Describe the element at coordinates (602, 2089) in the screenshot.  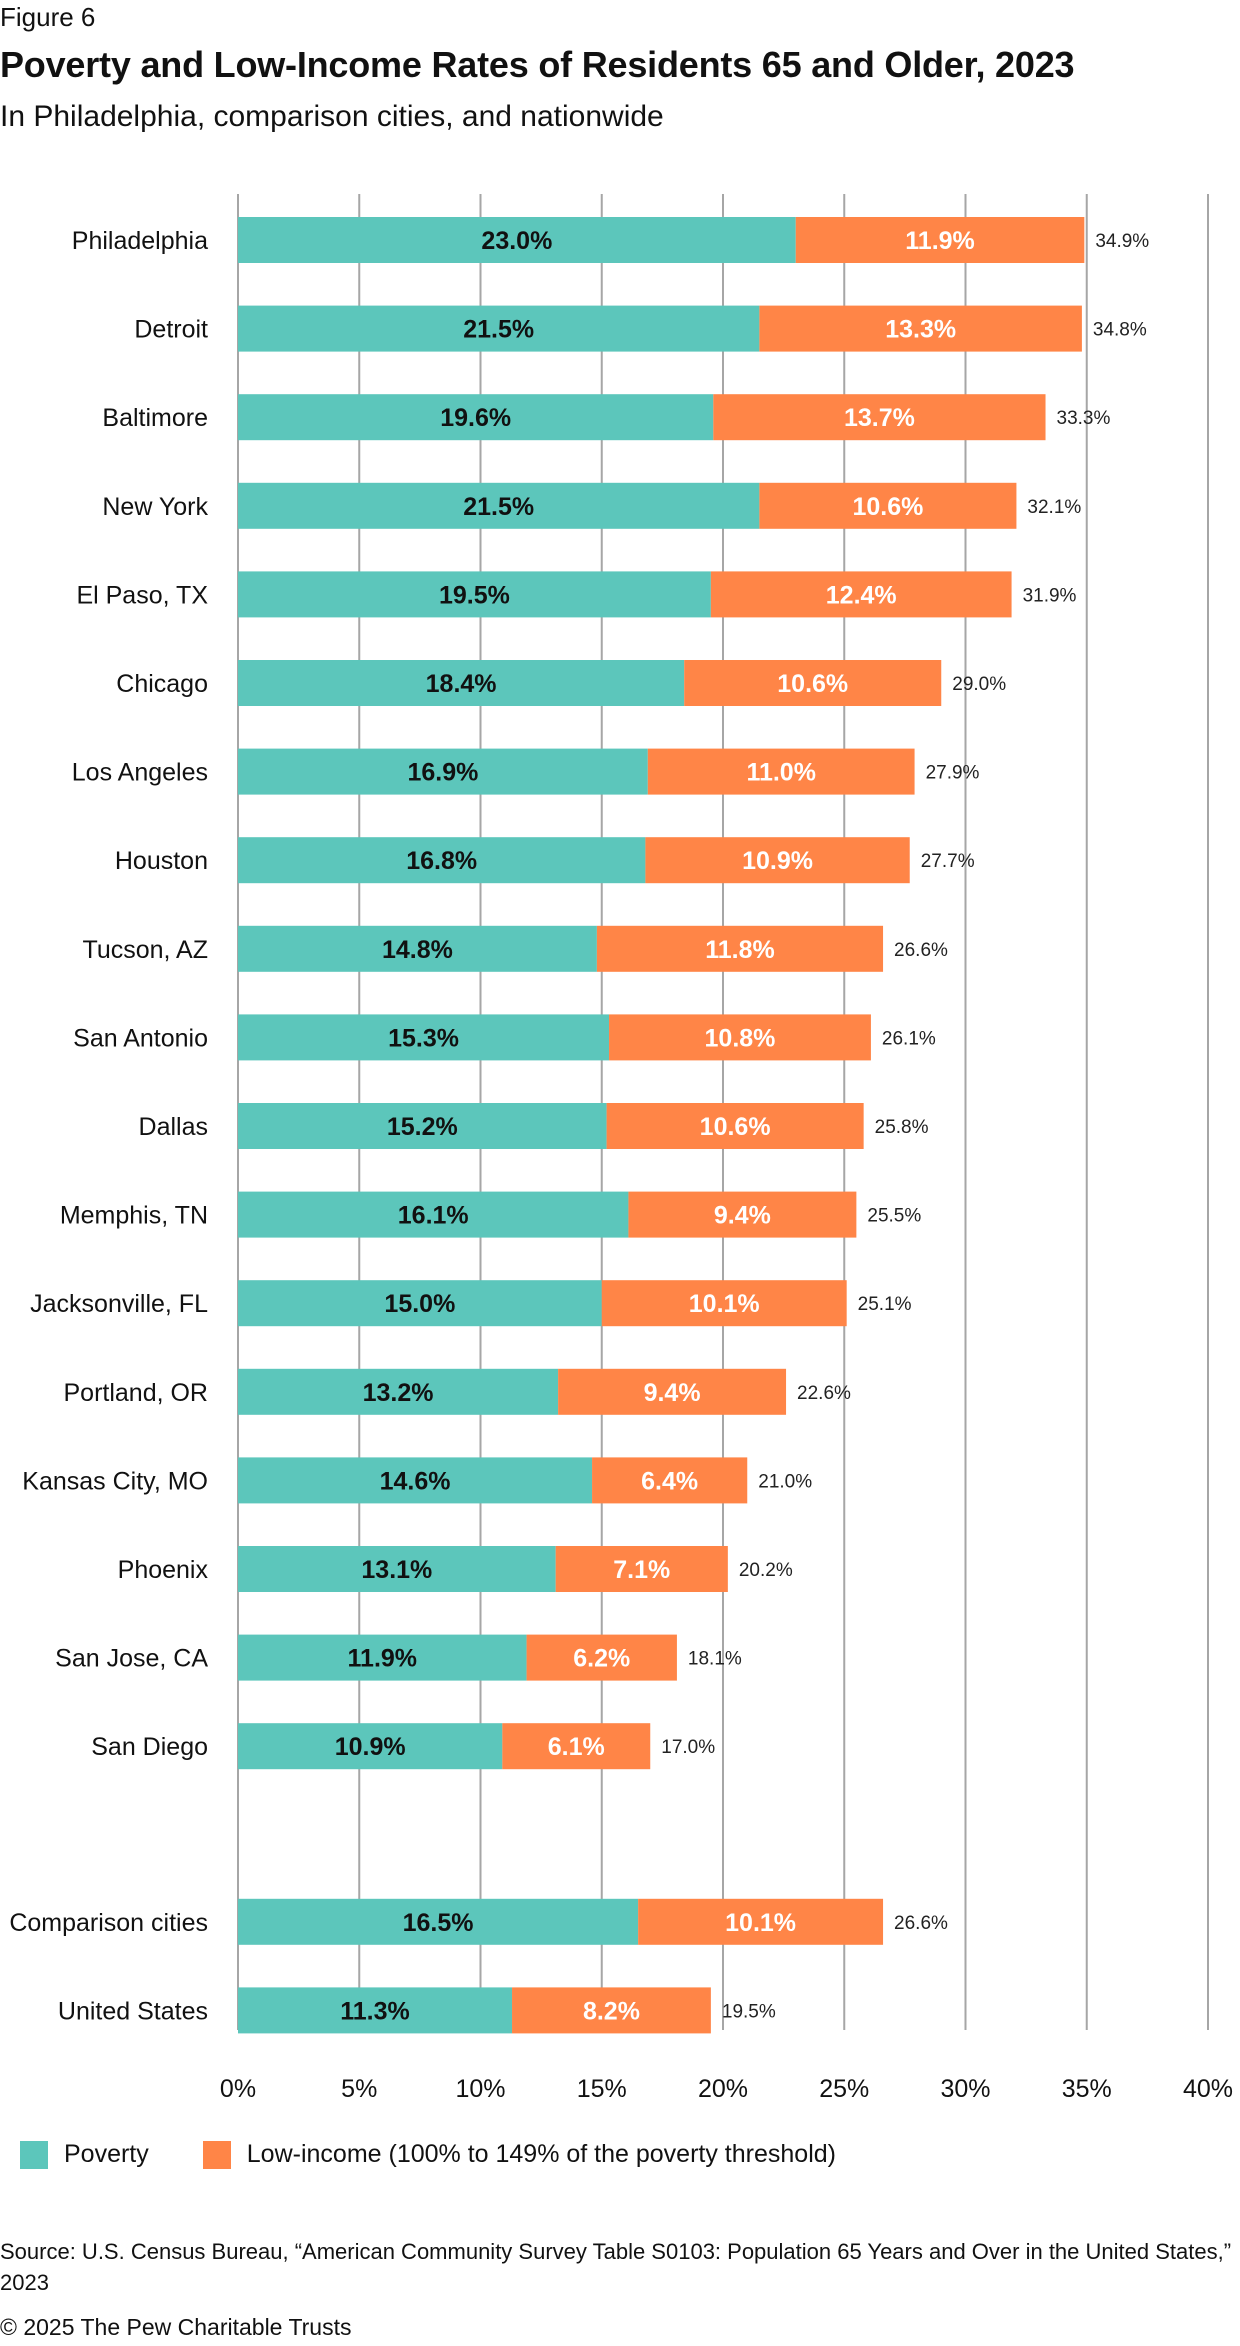
I see `x-tick-label: 15%` at that location.